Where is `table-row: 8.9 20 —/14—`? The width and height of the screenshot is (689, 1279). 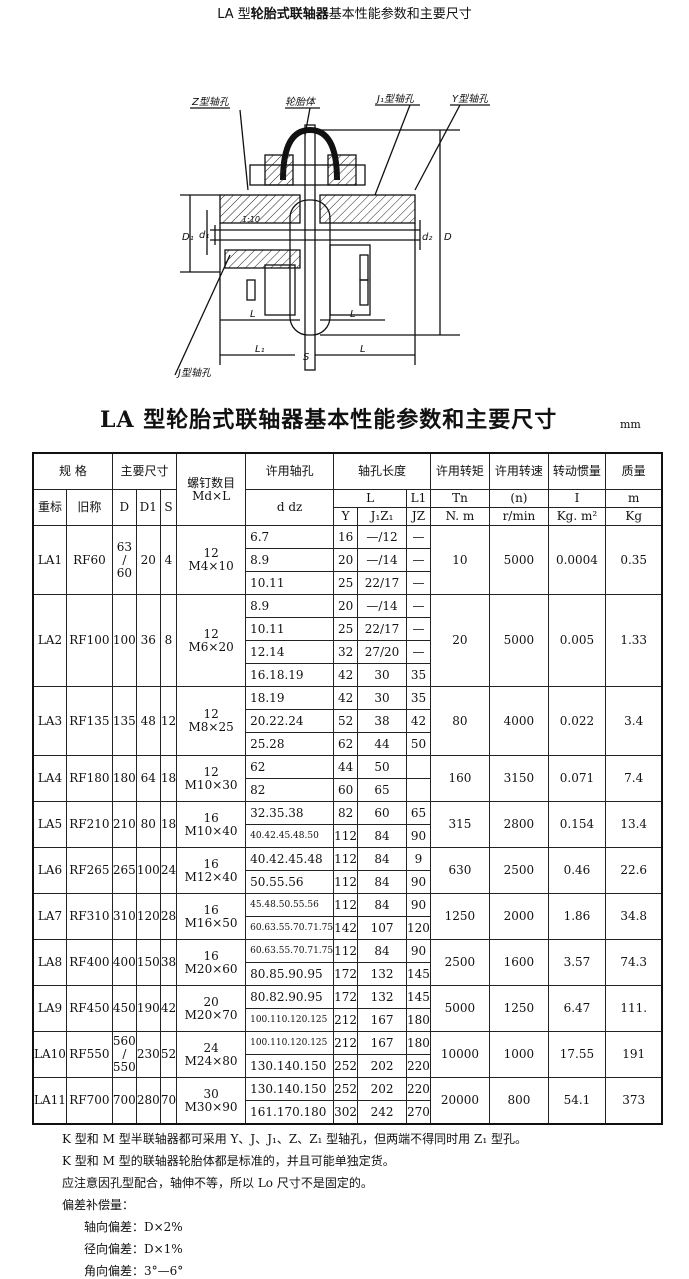
table-row: 8.9 20 —/14— is located at coordinates (347, 560).